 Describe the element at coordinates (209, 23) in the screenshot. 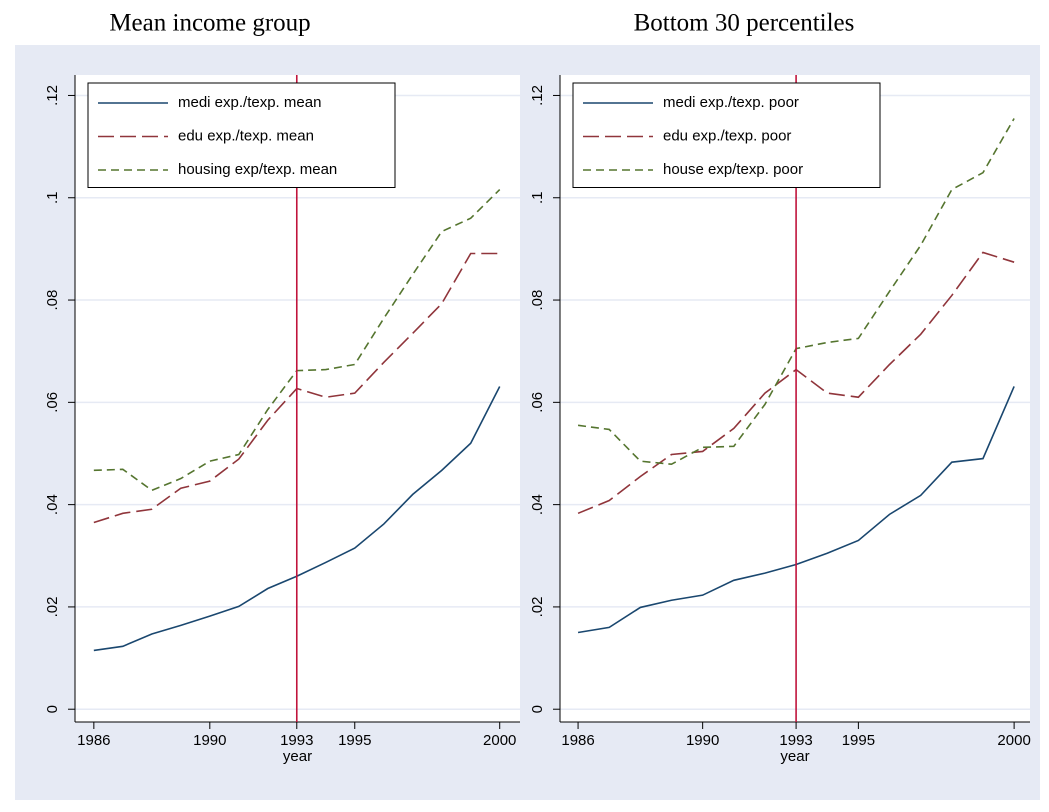

I see `chart-title: Mean income group` at that location.